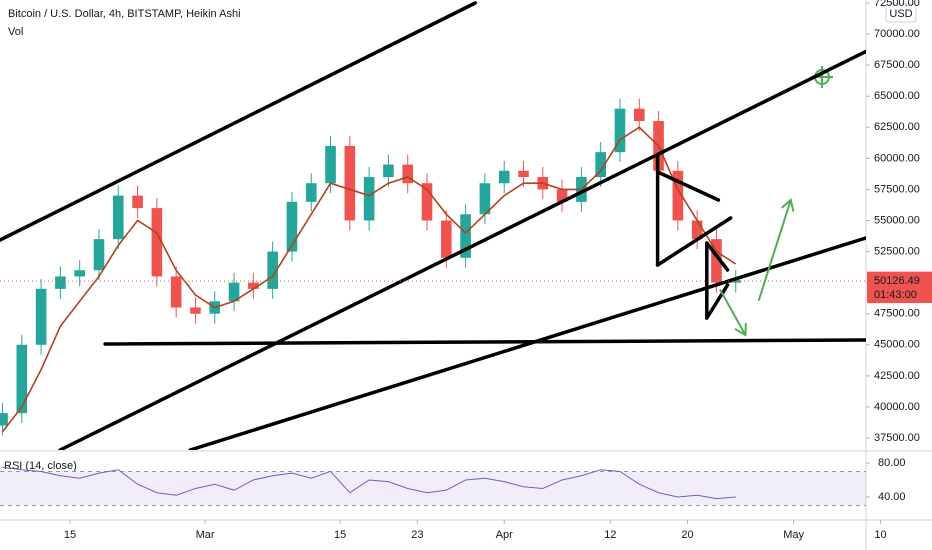 Image resolution: width=932 pixels, height=550 pixels. What do you see at coordinates (897, 438) in the screenshot?
I see `y-tick-label: 37500.00` at bounding box center [897, 438].